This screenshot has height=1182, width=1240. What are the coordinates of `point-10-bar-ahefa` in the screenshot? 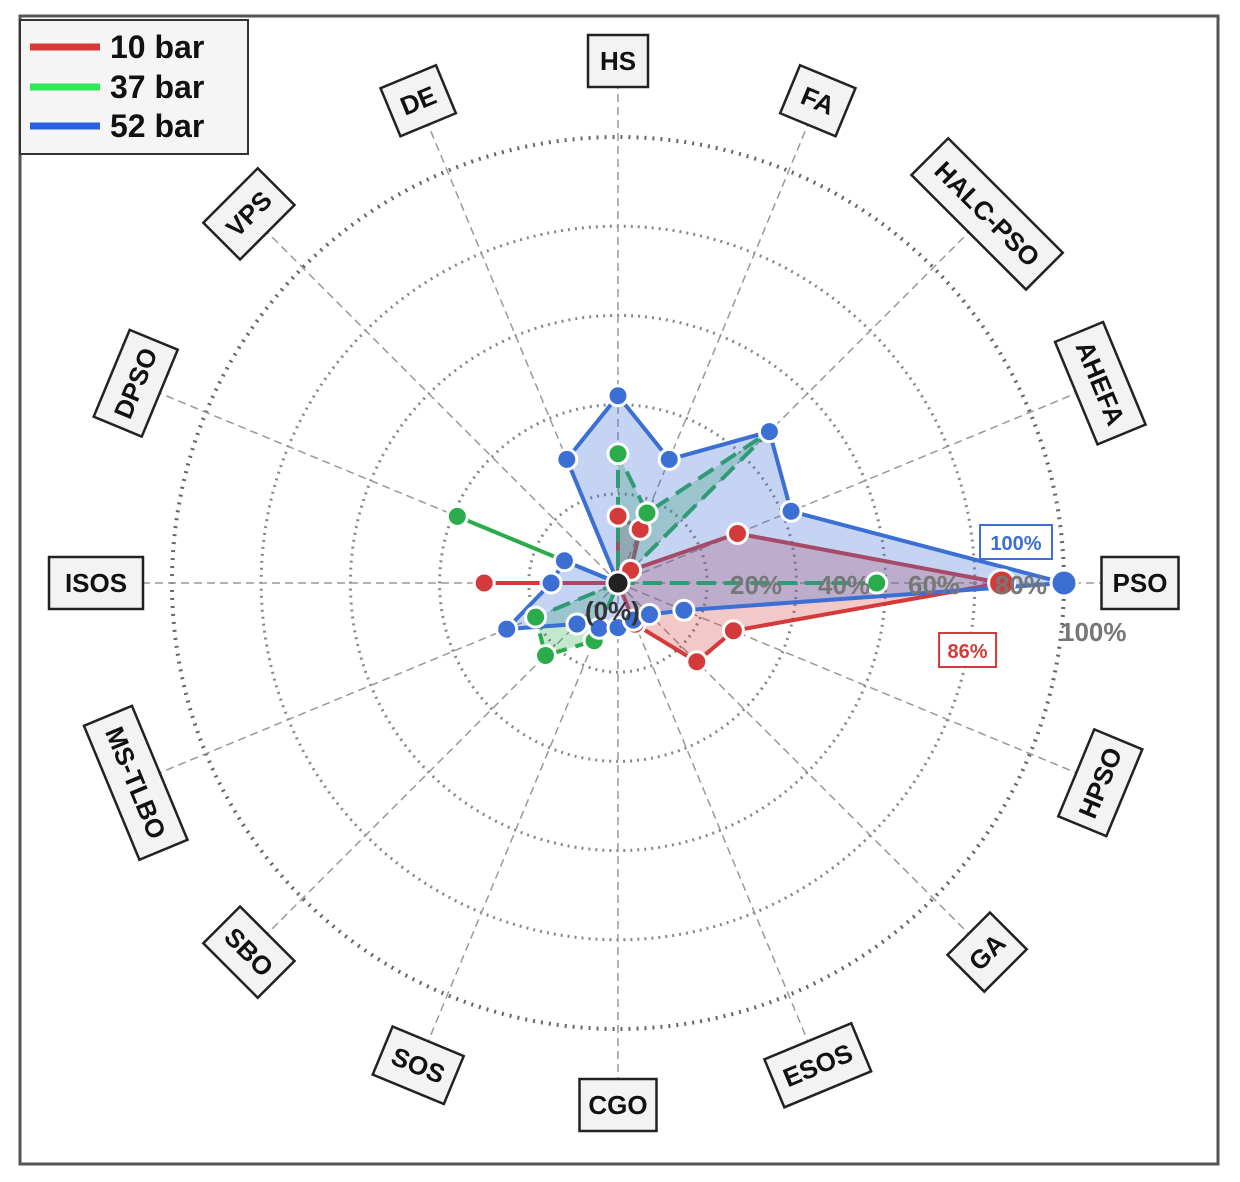 It's located at (737, 533).